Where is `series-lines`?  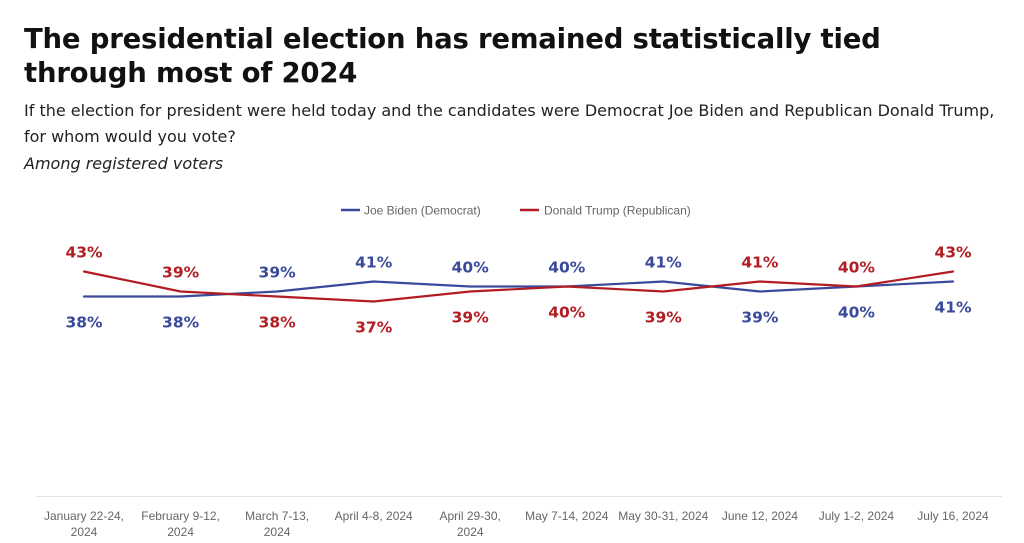 series-lines is located at coordinates (518, 286).